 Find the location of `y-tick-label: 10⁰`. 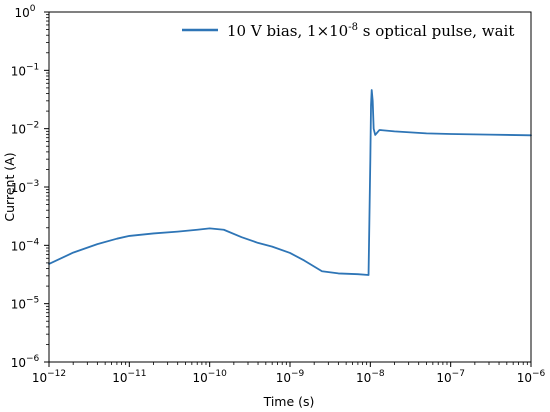

y-tick-label: 10⁰ is located at coordinates (24, 12).